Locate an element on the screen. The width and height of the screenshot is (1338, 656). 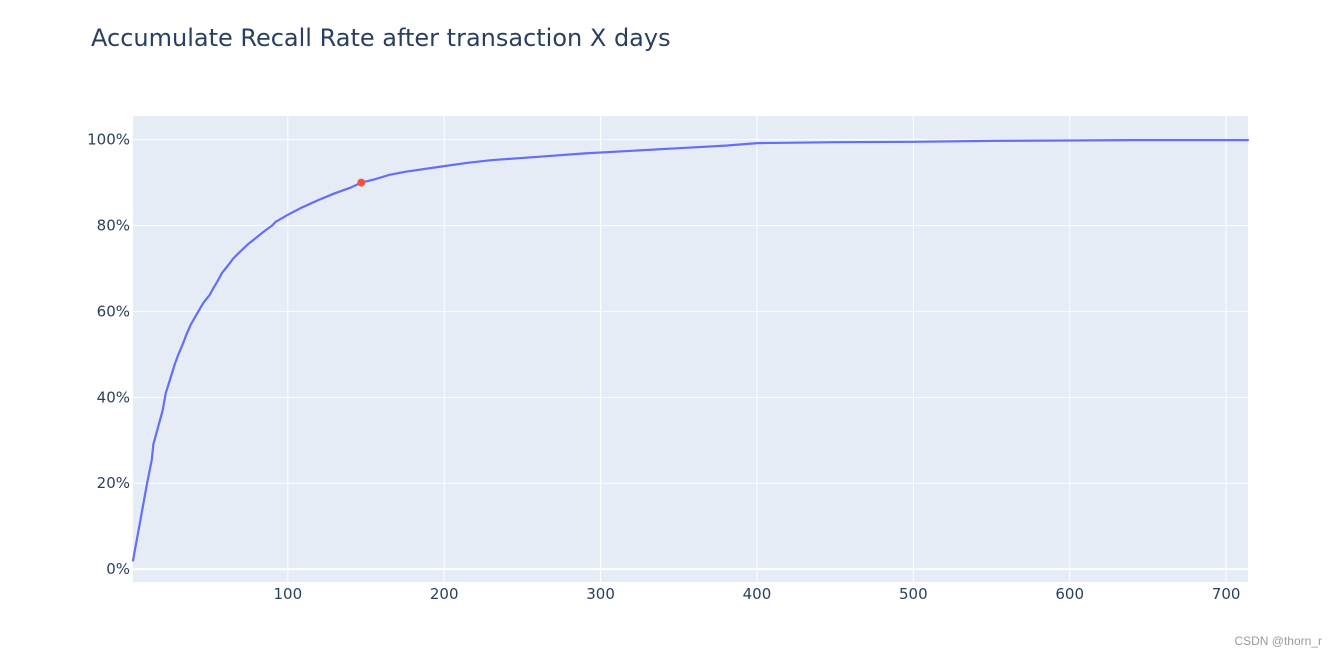
x-tick-label: 400 is located at coordinates (757, 594).